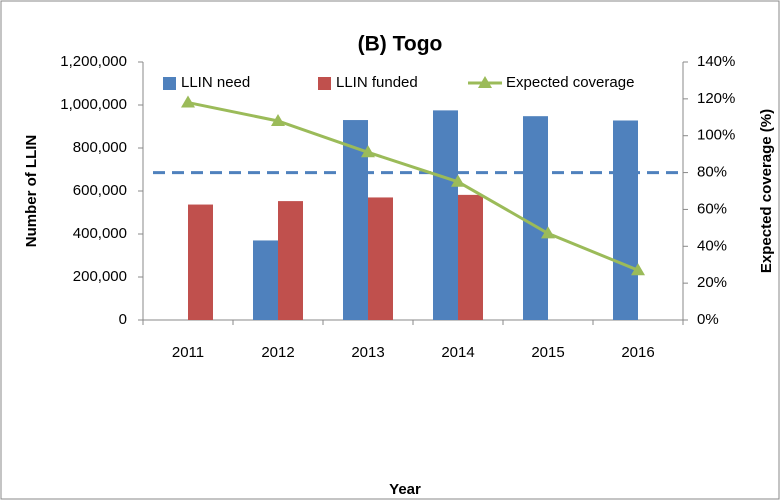  I want to click on y-tick-label: 1,000,000, so click(93, 104).